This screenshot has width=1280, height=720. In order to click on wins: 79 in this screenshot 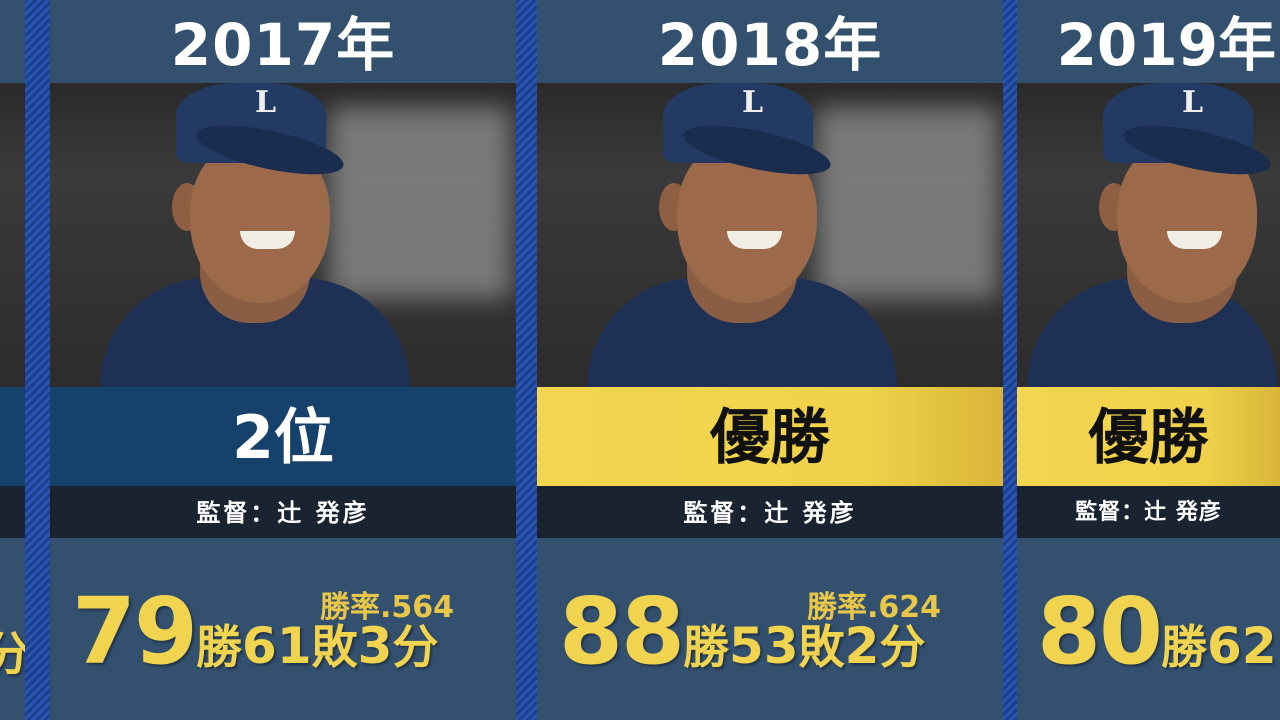, I will do `click(135, 631)`.